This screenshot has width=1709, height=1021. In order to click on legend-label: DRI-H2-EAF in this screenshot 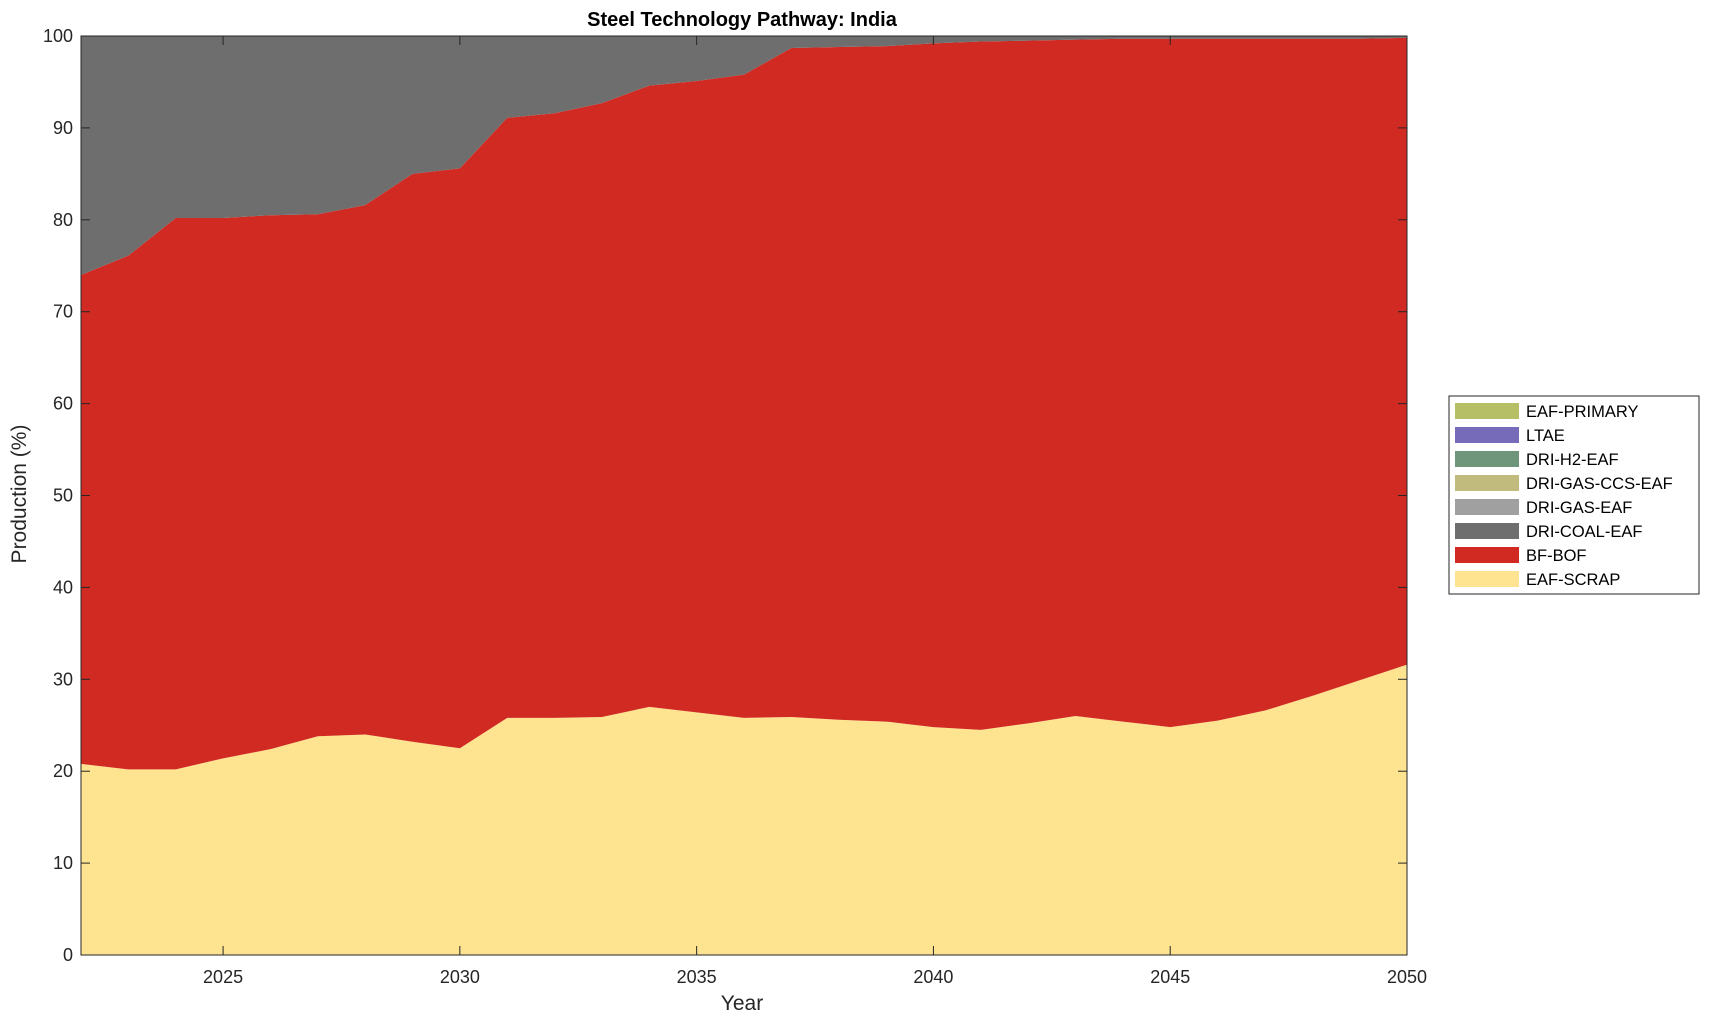, I will do `click(1572, 460)`.